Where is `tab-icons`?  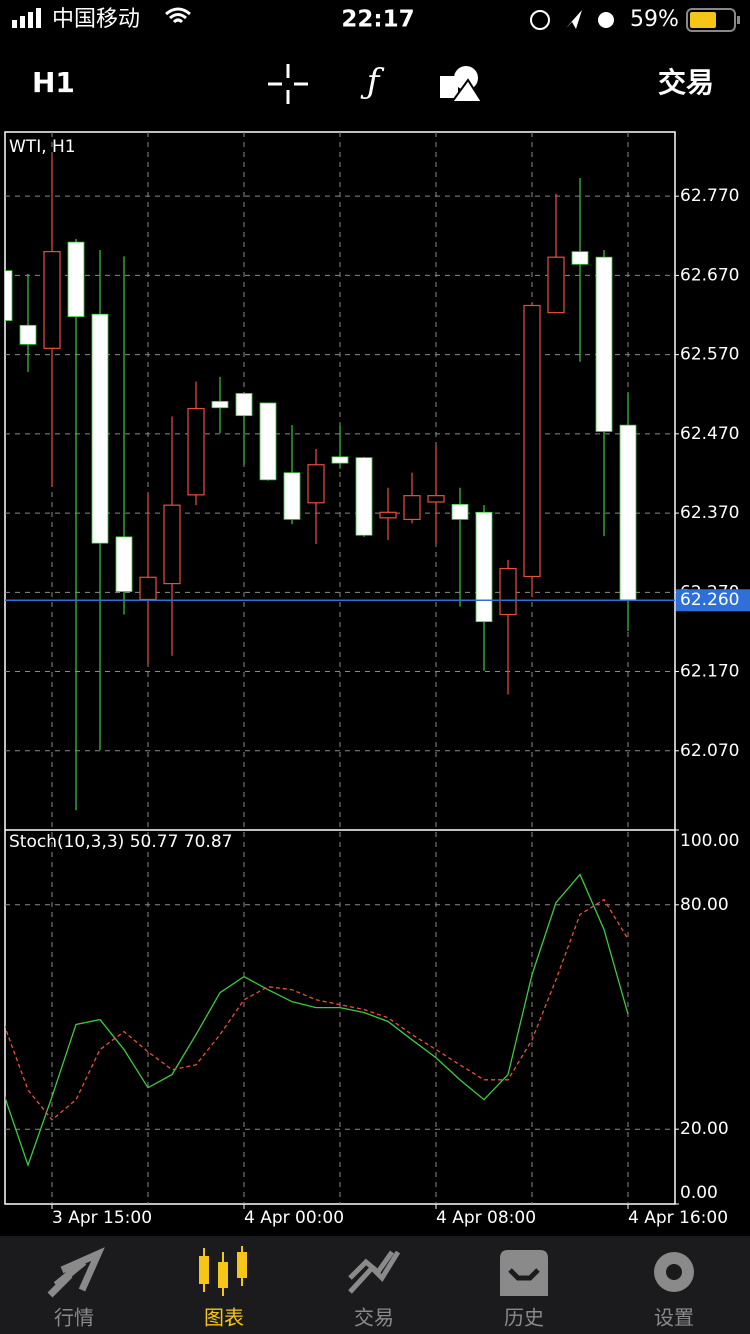
tab-icons is located at coordinates (370, 1272).